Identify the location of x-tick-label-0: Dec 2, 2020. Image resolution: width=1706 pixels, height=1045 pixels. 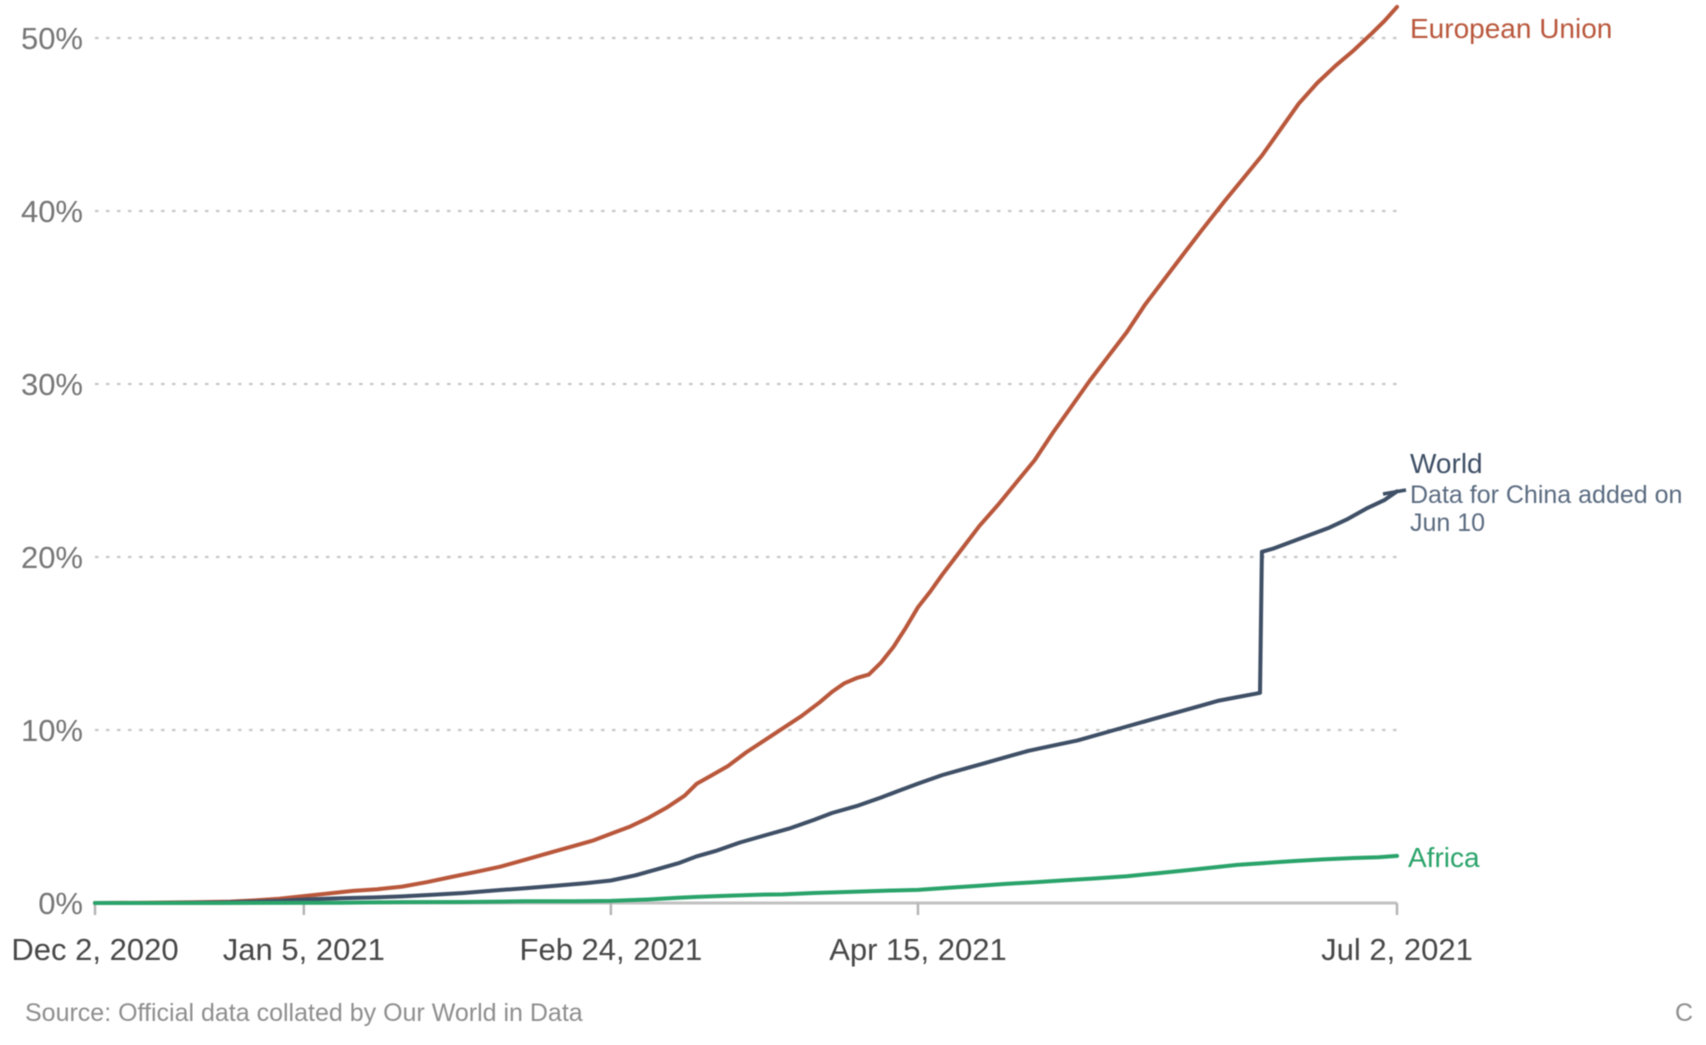
(94, 949).